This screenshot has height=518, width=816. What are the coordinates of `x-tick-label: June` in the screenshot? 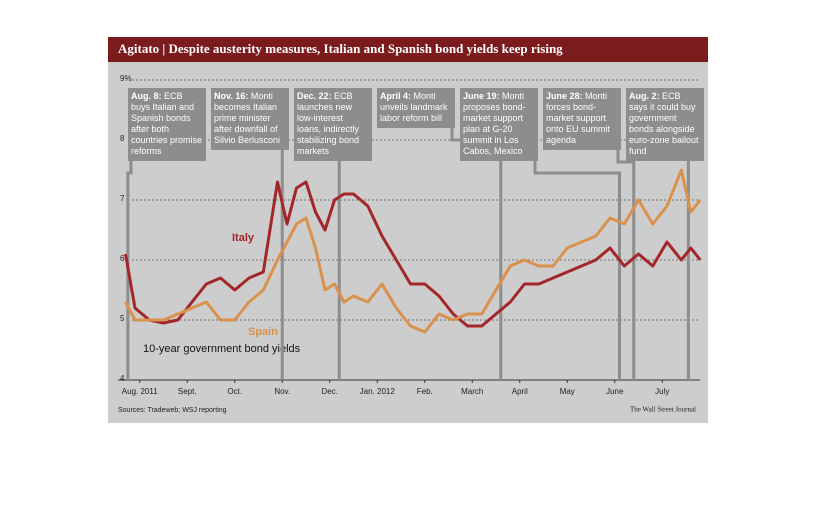 It's located at (615, 391).